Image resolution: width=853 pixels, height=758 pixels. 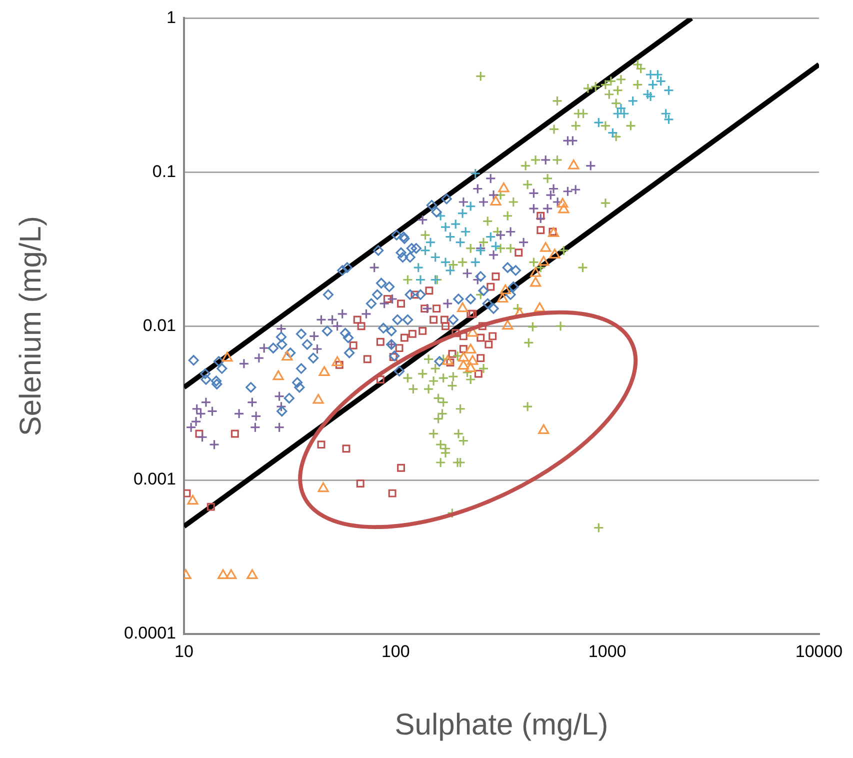 I want to click on x-tick-label: 10, so click(x=184, y=651).